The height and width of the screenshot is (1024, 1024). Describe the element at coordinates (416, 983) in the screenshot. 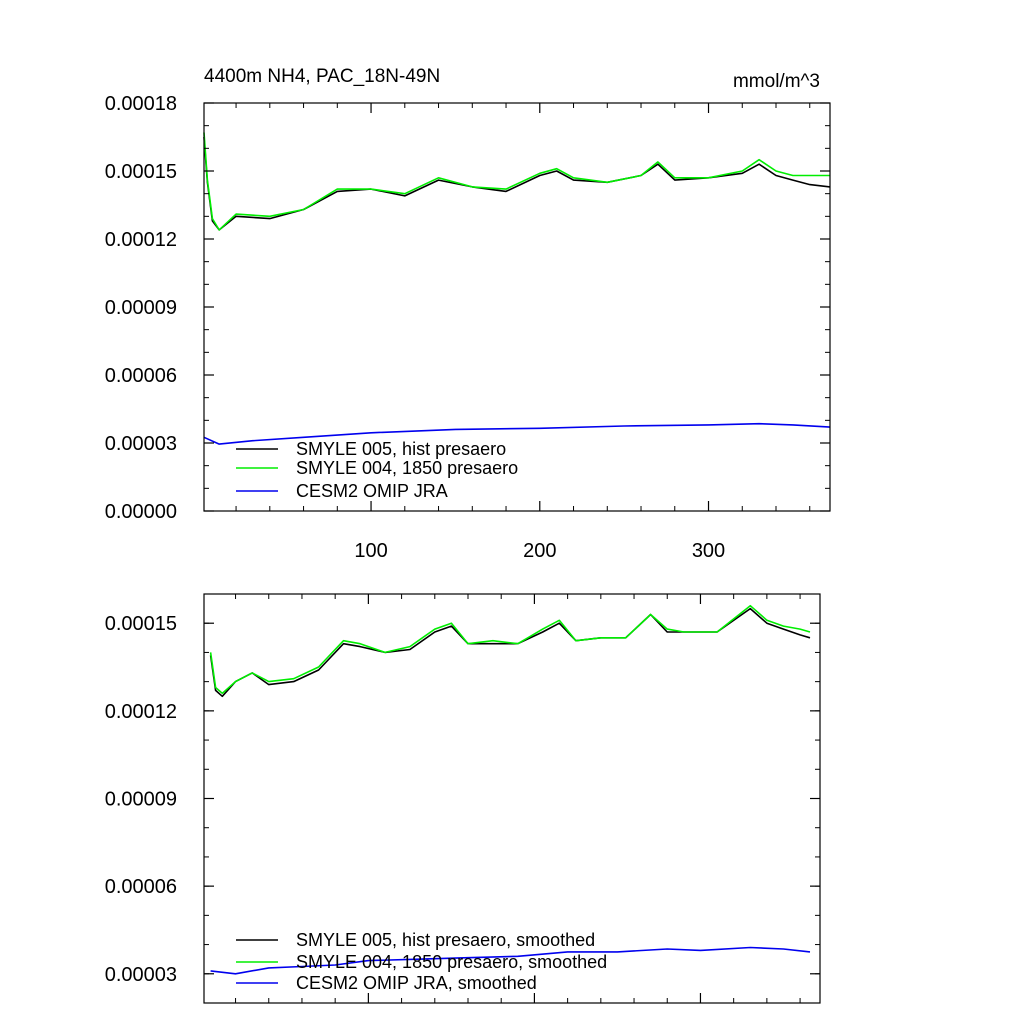

I see `legend-label: CESM2 OMIP JRA, smoothed` at that location.